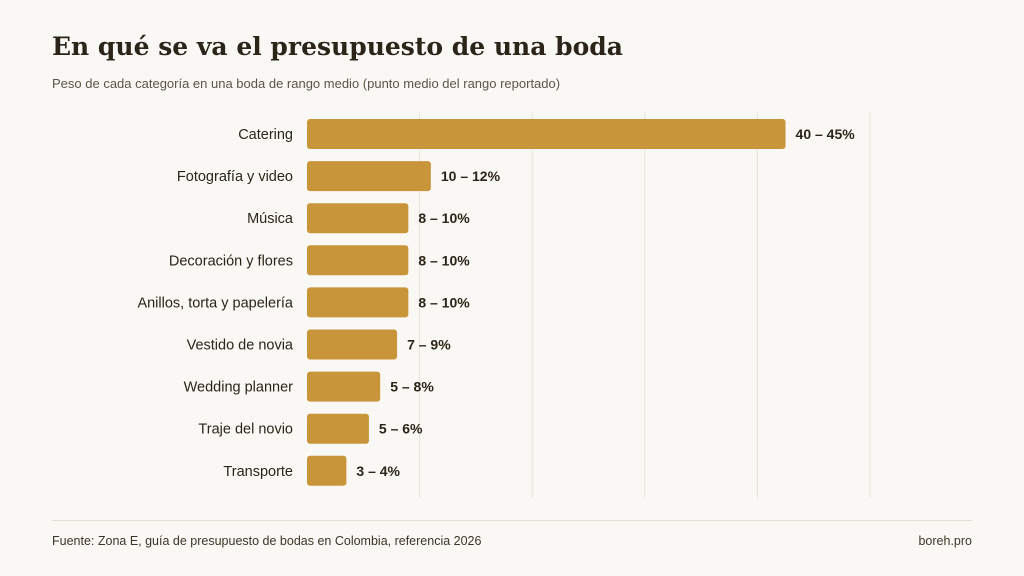  Describe the element at coordinates (512, 520) in the screenshot. I see `footer-divider` at that location.